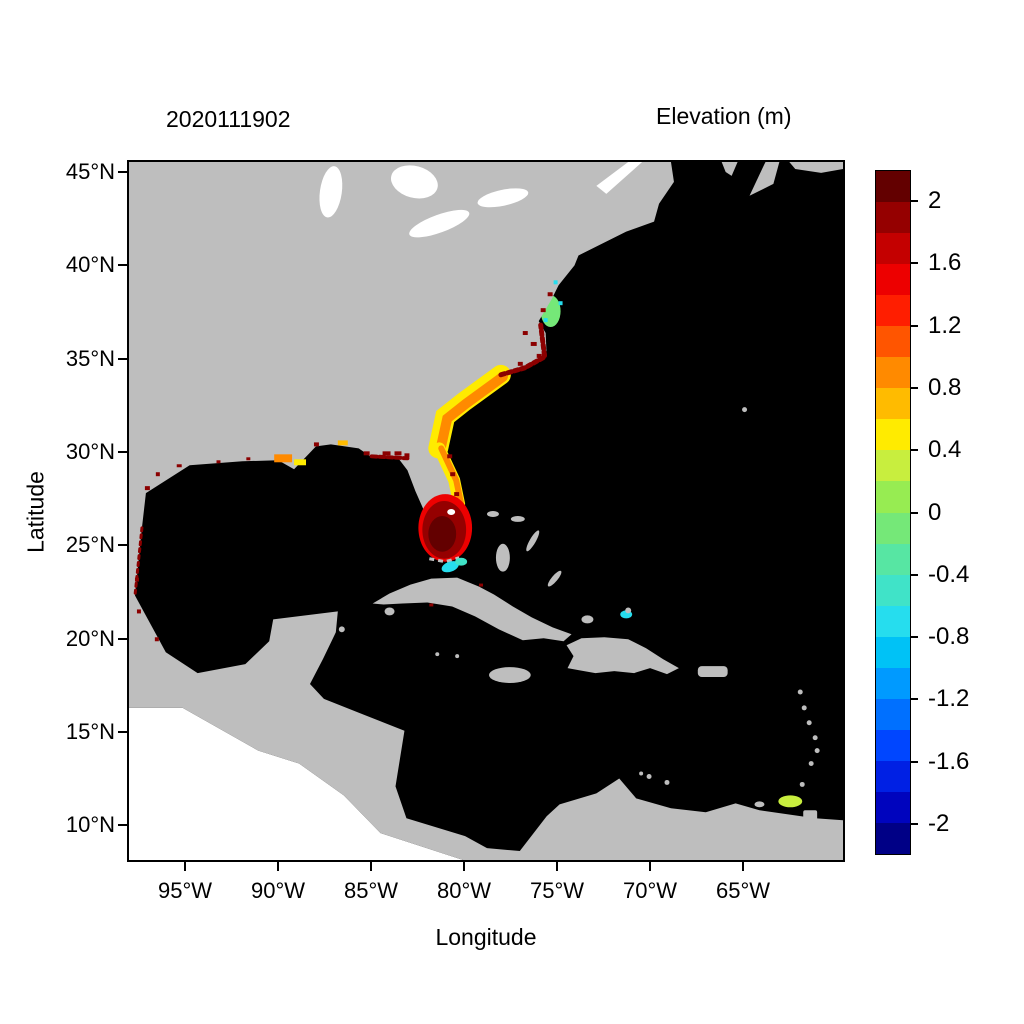 This screenshot has width=1024, height=1024. Describe the element at coordinates (782, 179) in the screenshot. I see `land-nova-scotia` at that location.